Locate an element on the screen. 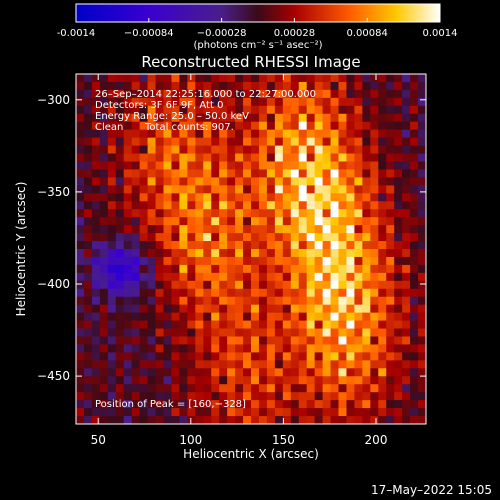 The image size is (500, 500). colorbar-tick-label: 0.00028 is located at coordinates (294, 33).